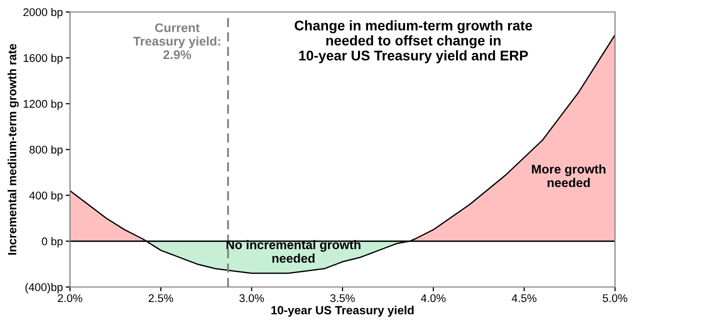 The width and height of the screenshot is (705, 322). I want to click on y-tick-label: (400)bp, so click(44, 288).